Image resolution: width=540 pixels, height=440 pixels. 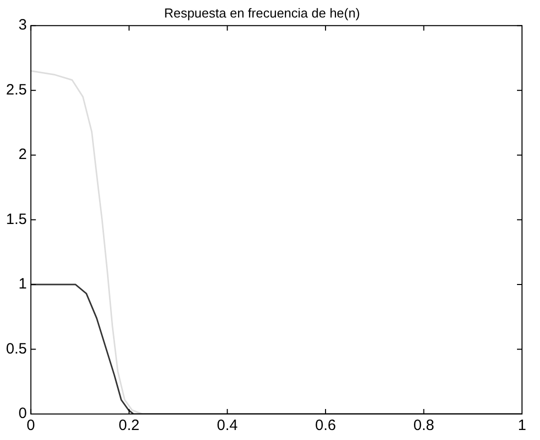 What do you see at coordinates (22, 25) in the screenshot?
I see `y-tick-label: 3` at bounding box center [22, 25].